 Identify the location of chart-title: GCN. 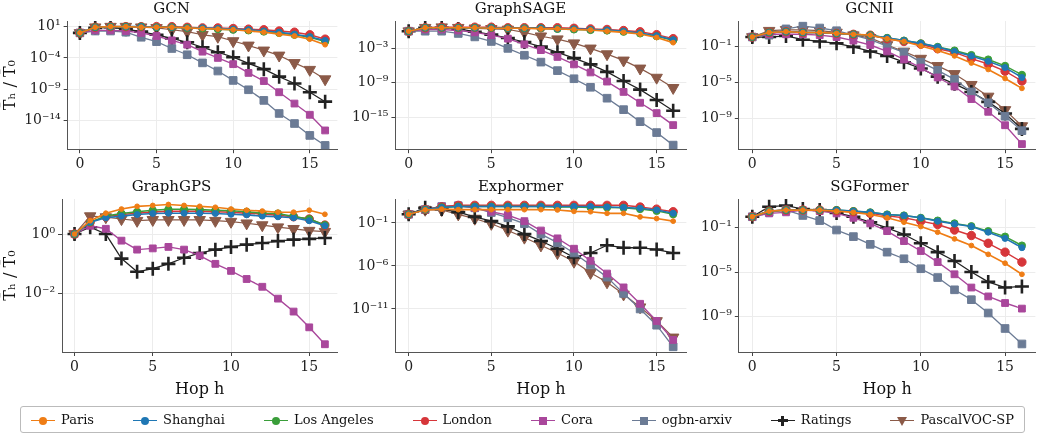
(171, 8).